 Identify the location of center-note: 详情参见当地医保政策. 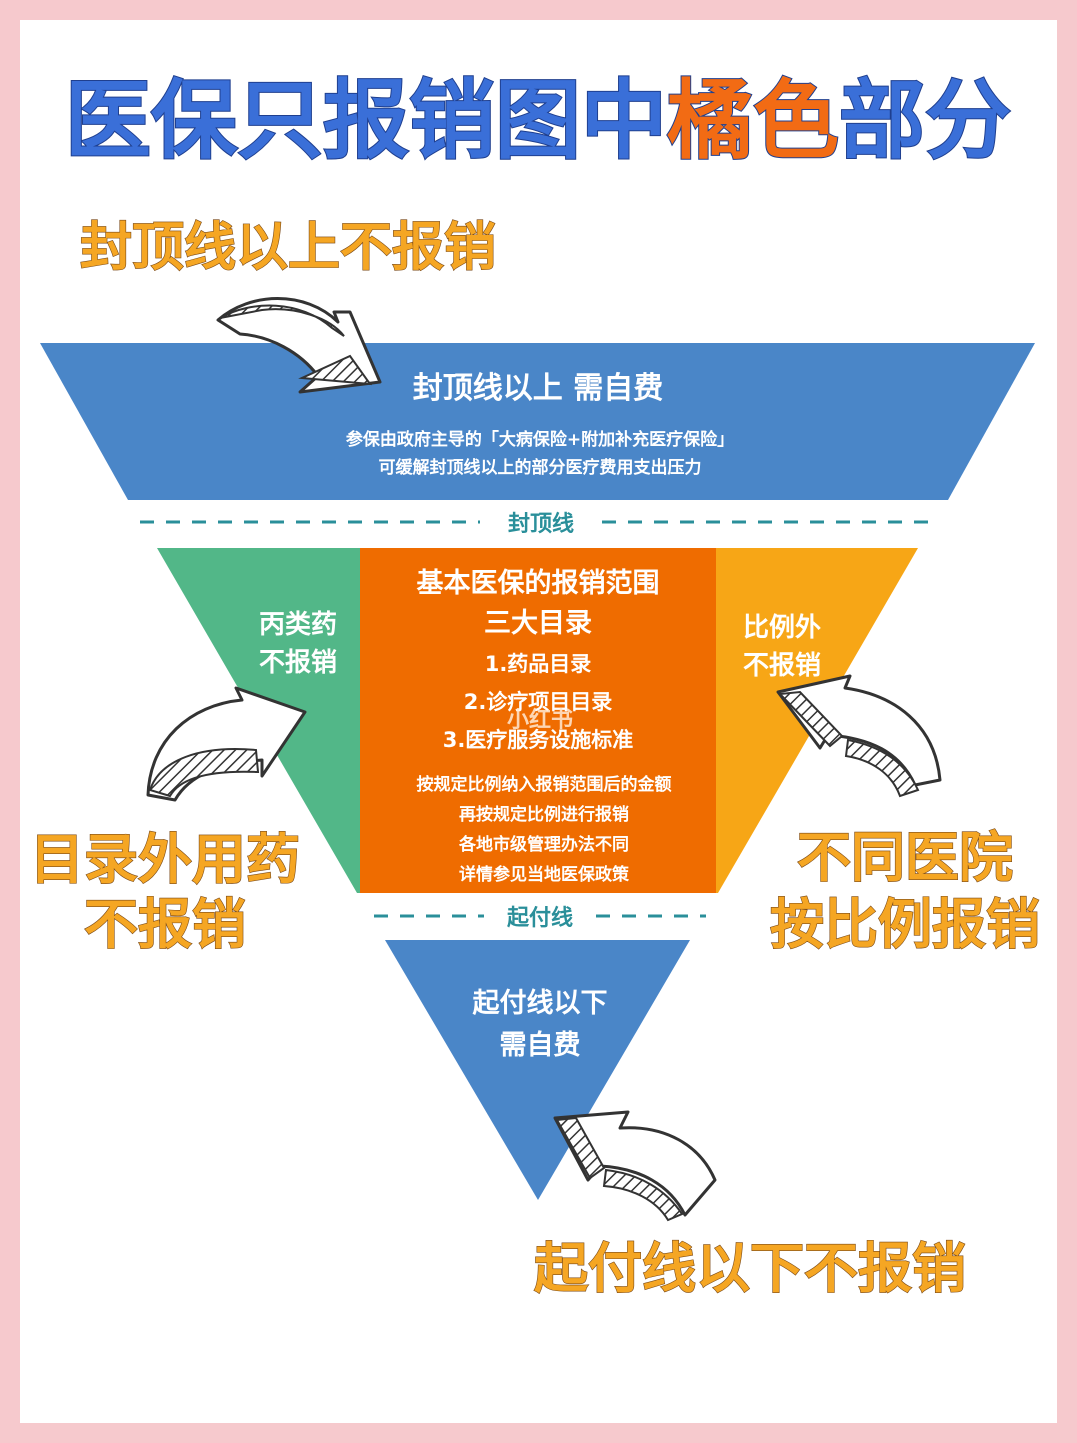
(544, 874).